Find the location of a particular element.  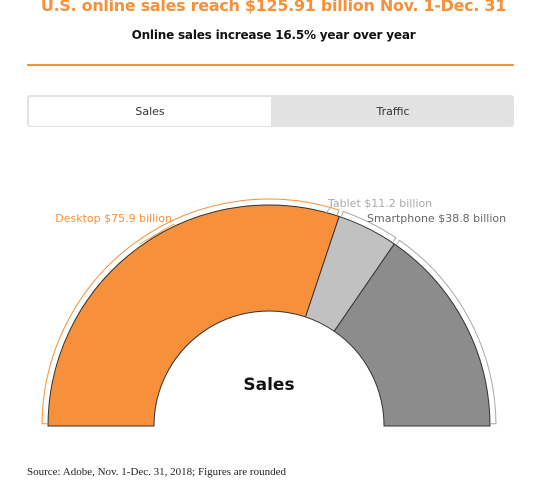

slice-smartphone is located at coordinates (412, 335).